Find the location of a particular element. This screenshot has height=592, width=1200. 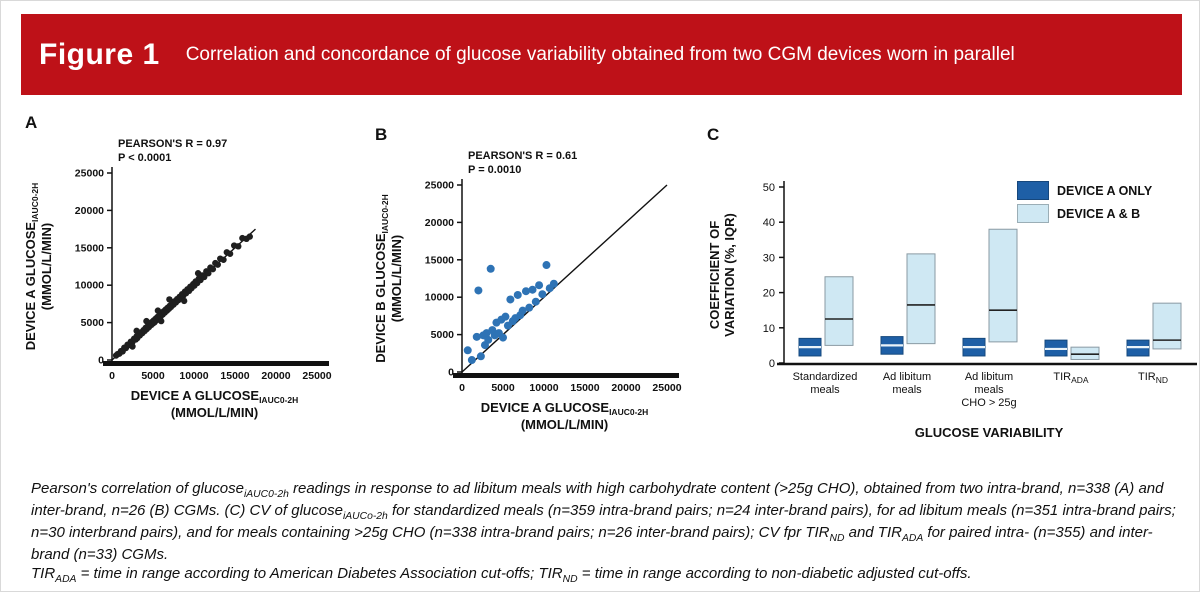

y-axis-label: DEVICE B GLUCOSEIAUC0-2H is located at coordinates (381, 278).